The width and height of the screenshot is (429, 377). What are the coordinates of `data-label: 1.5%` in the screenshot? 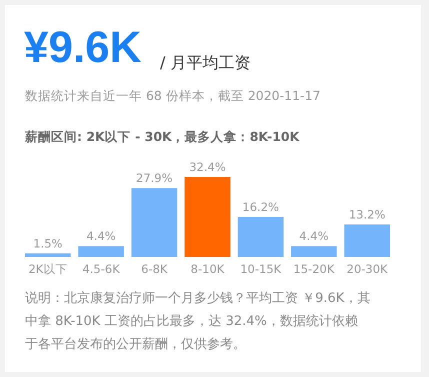 It's located at (48, 243).